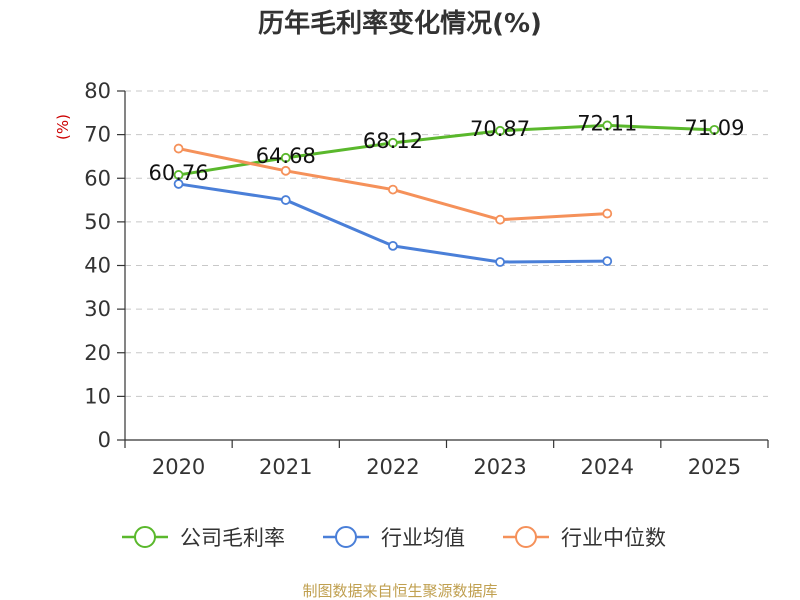 This screenshot has width=800, height=600. I want to click on x-tick-label-2021: 2021, so click(285, 467).